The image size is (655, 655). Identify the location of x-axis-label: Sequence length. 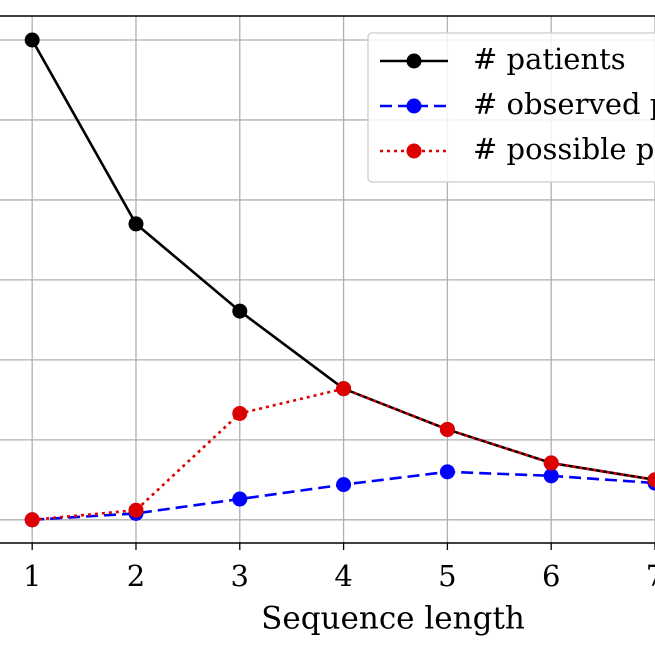
(393, 619).